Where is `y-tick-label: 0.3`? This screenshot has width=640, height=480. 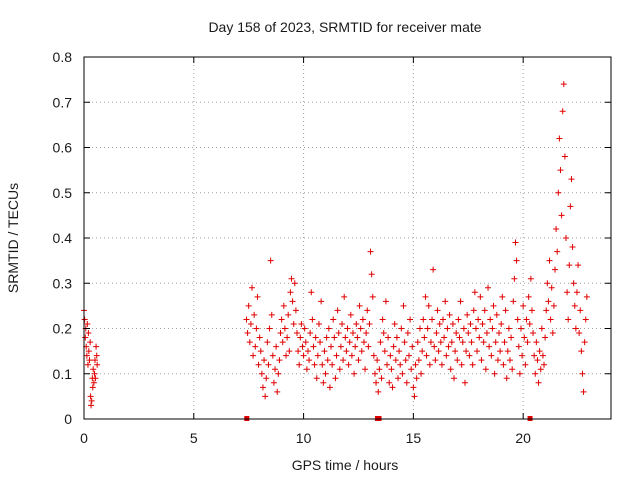 y-tick-label: 0.3 is located at coordinates (63, 283).